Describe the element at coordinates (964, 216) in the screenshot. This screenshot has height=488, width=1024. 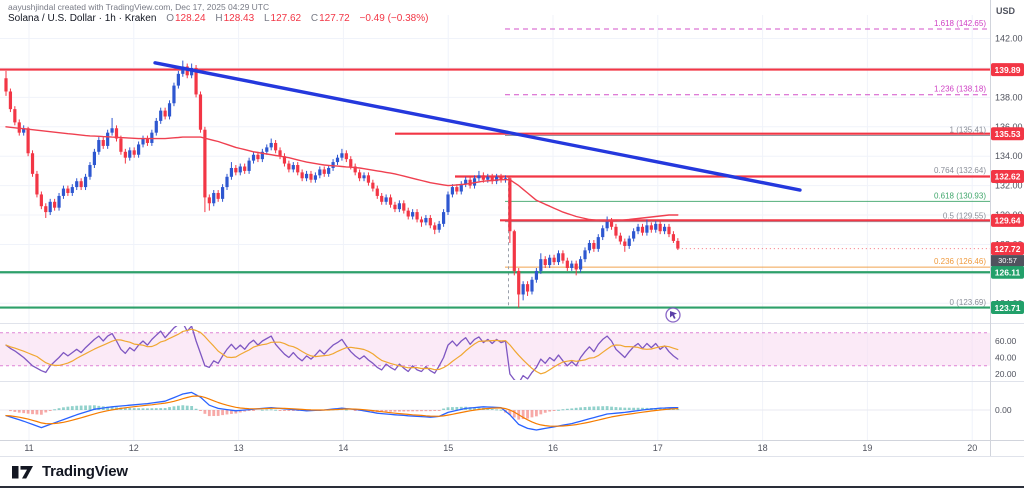
I see `fib-level-label: 0.5 (129.55)` at that location.